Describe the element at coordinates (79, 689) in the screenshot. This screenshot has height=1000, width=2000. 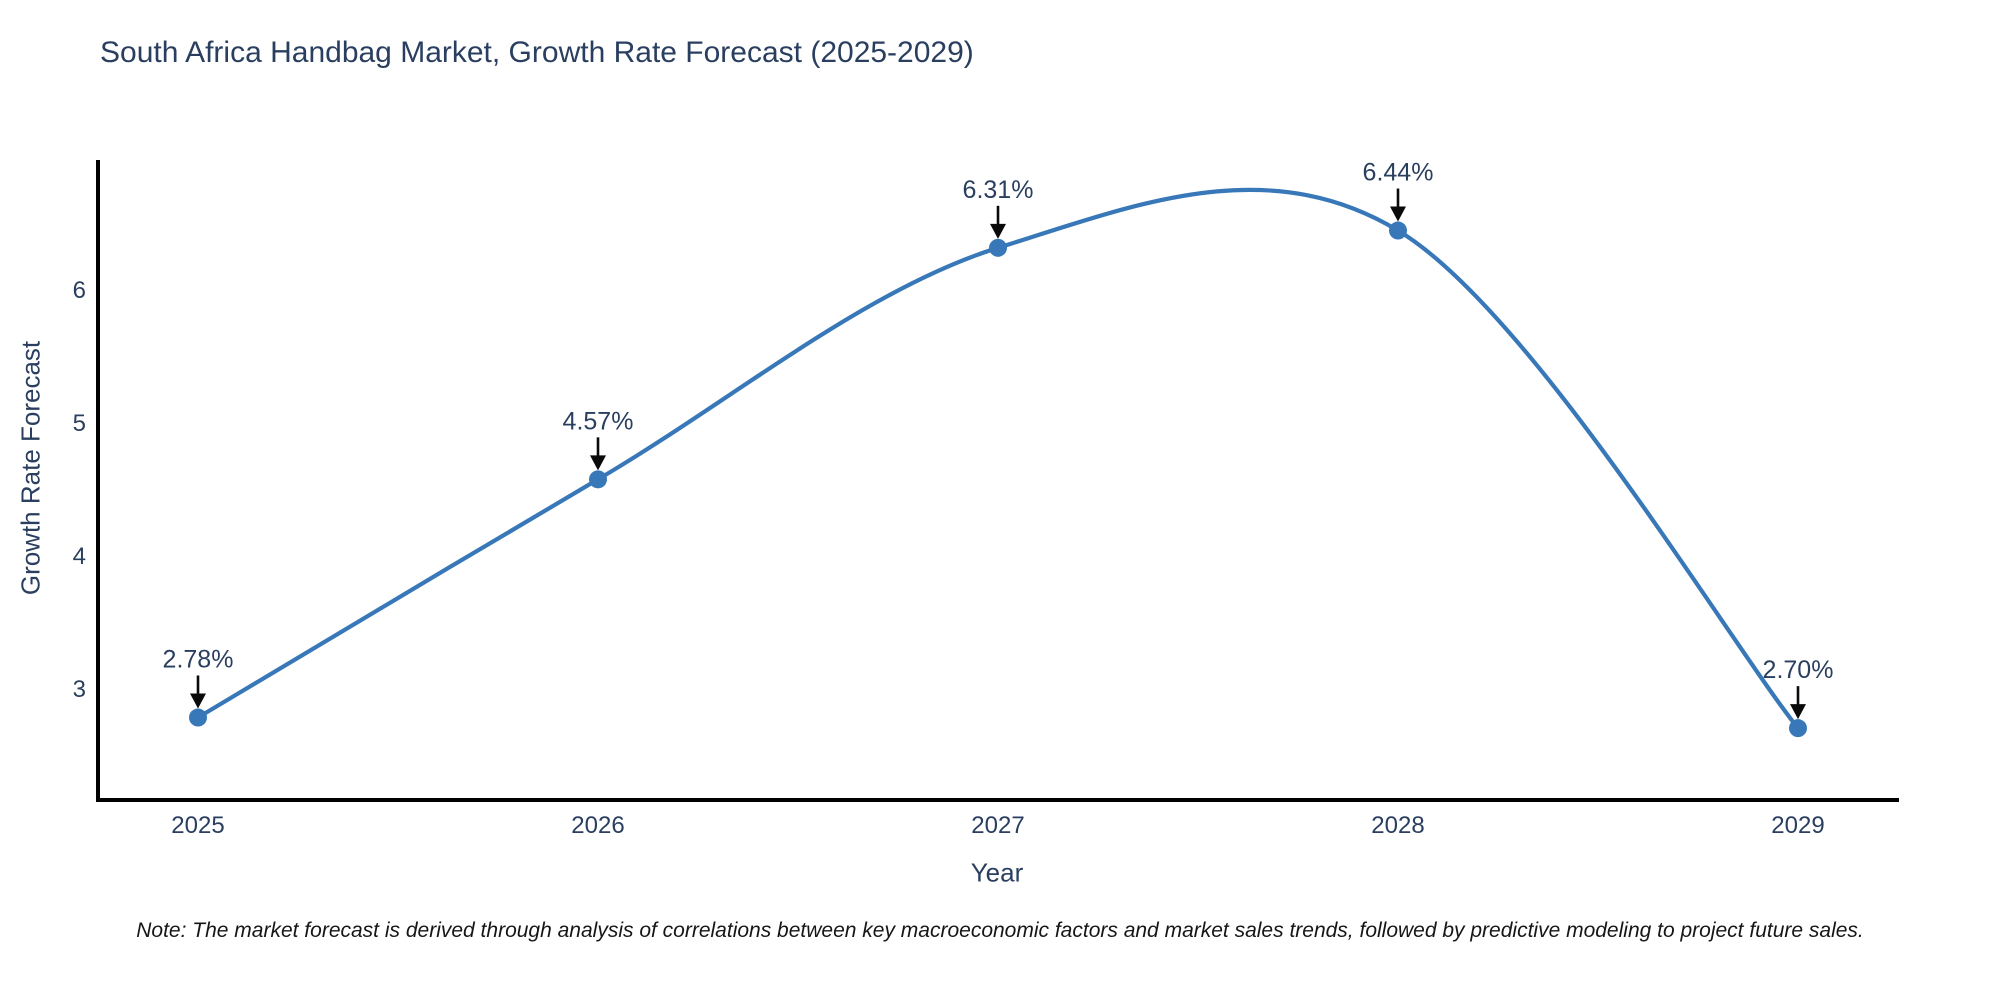
I see `y-tick-label: 3` at that location.